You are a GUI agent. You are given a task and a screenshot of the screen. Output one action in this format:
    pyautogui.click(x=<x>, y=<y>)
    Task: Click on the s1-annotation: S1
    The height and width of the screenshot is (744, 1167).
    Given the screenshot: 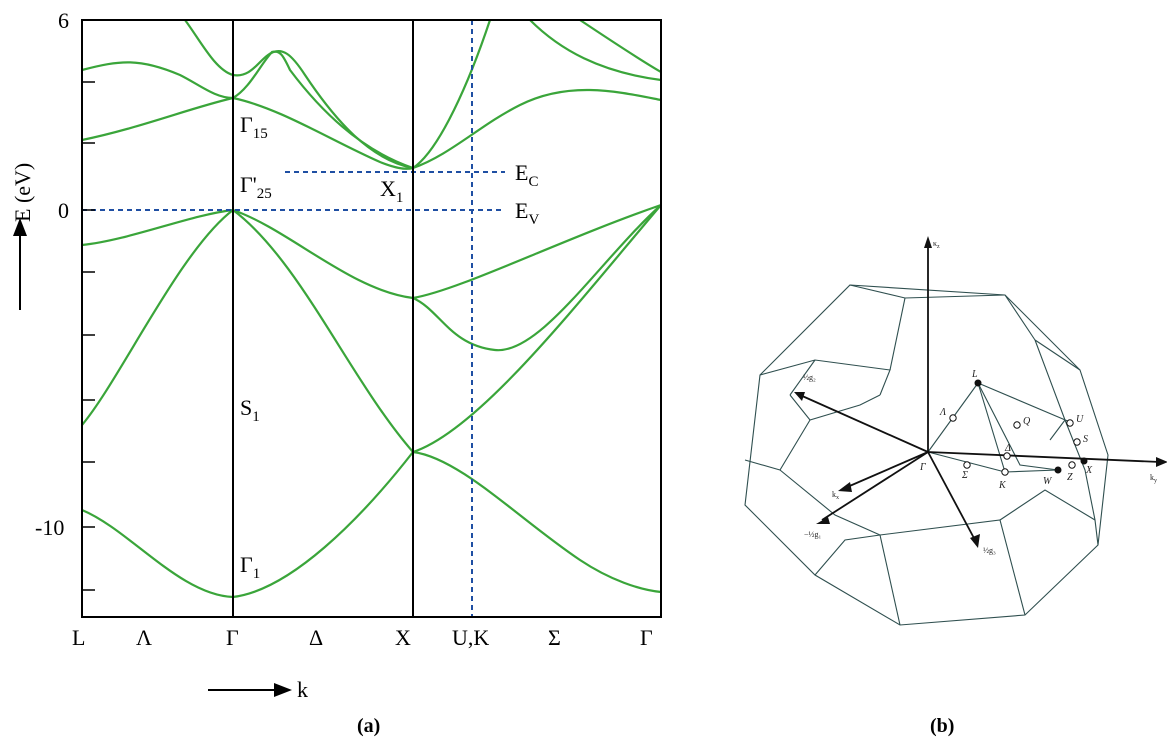 What is the action you would take?
    pyautogui.click(x=250, y=410)
    